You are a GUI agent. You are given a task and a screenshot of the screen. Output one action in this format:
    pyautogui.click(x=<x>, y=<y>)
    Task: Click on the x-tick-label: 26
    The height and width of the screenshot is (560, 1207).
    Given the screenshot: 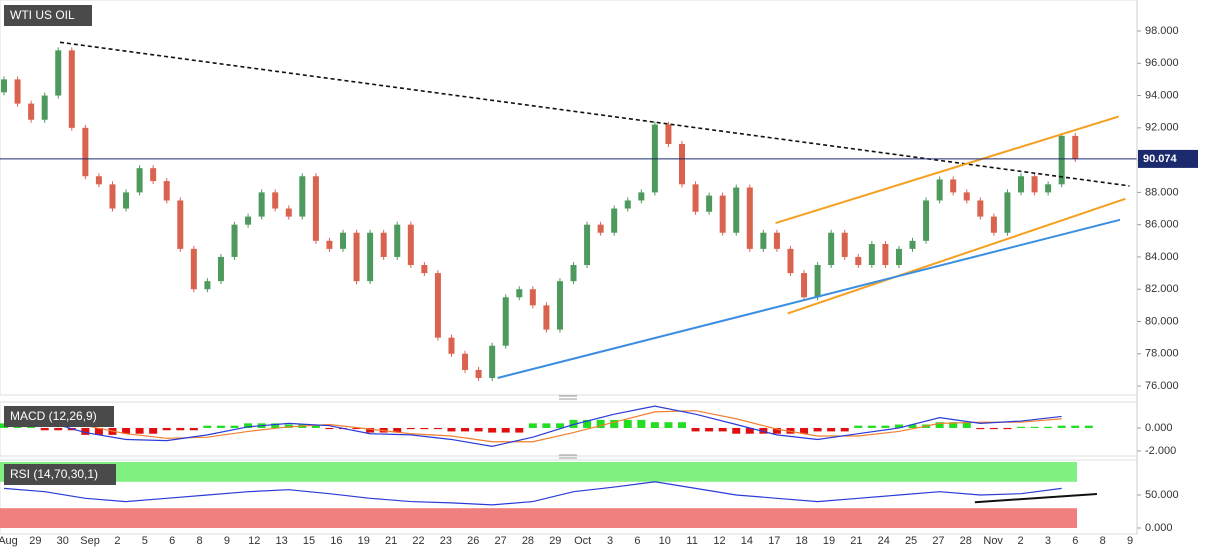 What is the action you would take?
    pyautogui.click(x=473, y=541)
    